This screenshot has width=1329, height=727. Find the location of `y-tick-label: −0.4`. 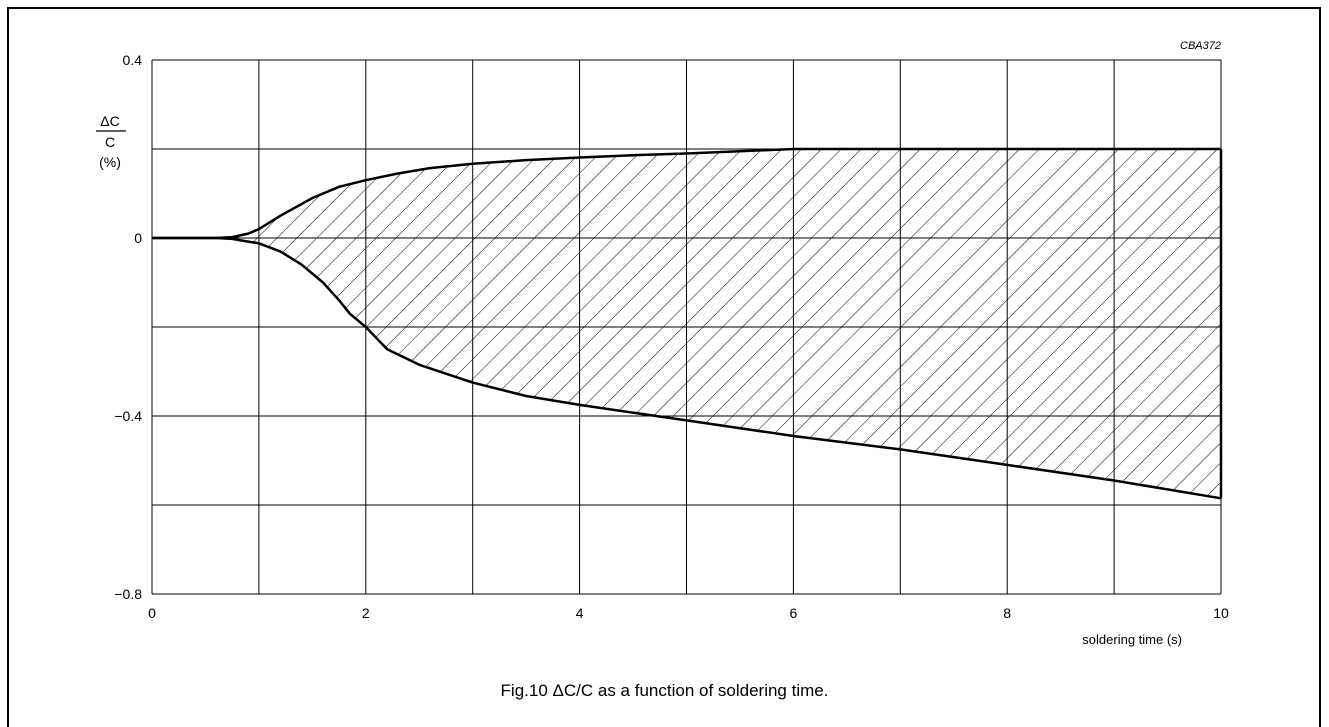

y-tick-label: −0.4 is located at coordinates (128, 416).